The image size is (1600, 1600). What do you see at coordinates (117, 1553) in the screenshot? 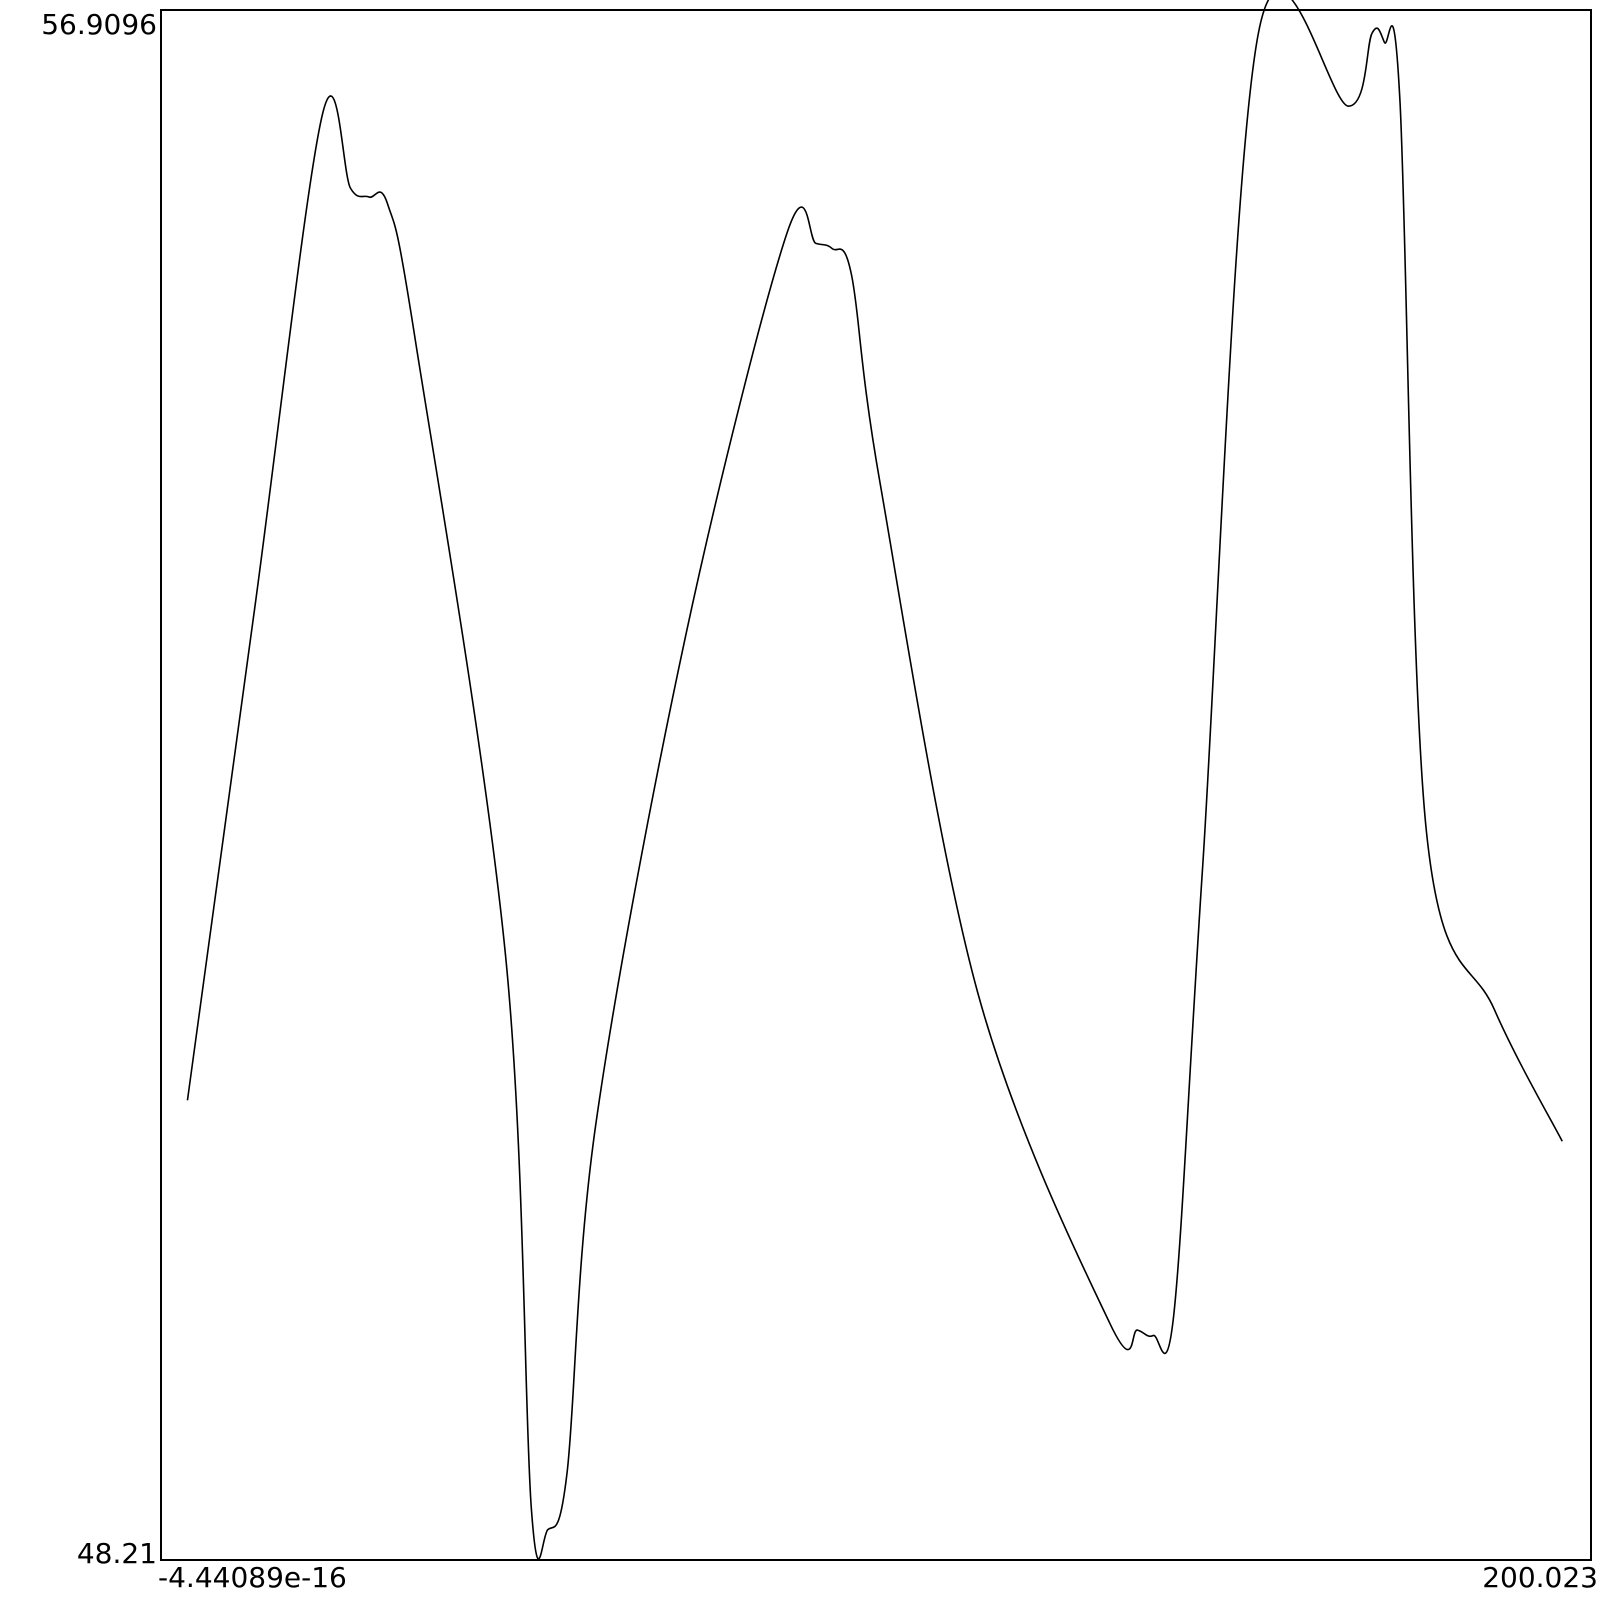
I see `y-min-tick-label: 48.21` at bounding box center [117, 1553].